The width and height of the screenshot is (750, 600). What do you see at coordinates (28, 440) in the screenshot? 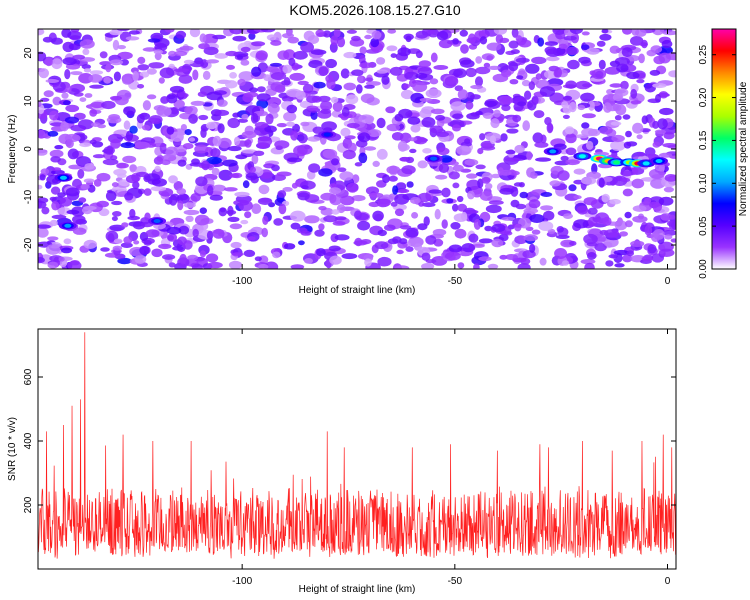
I see `y-tick-label: 400` at bounding box center [28, 440].